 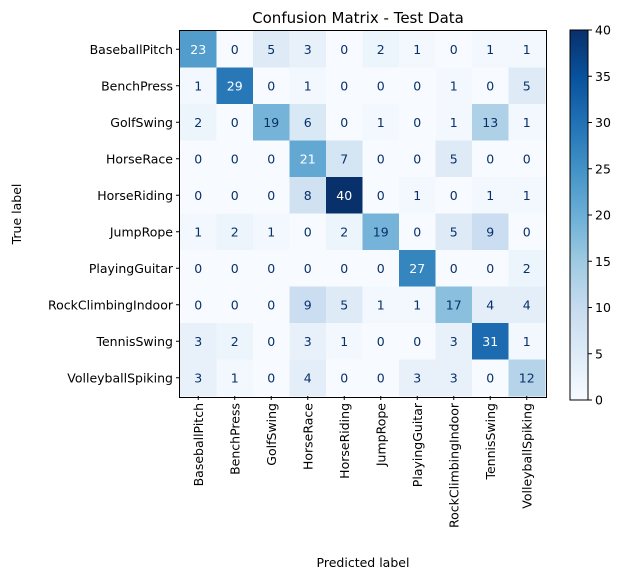 What do you see at coordinates (453, 465) in the screenshot?
I see `x-tick-label: RockClimbingIndoor` at bounding box center [453, 465].